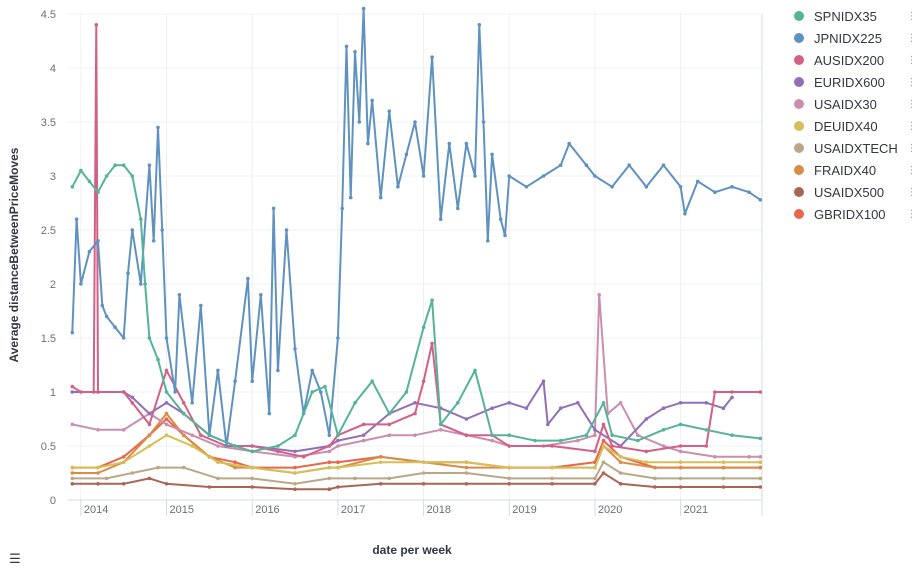  I want to click on series-euridx600, so click(402, 416).